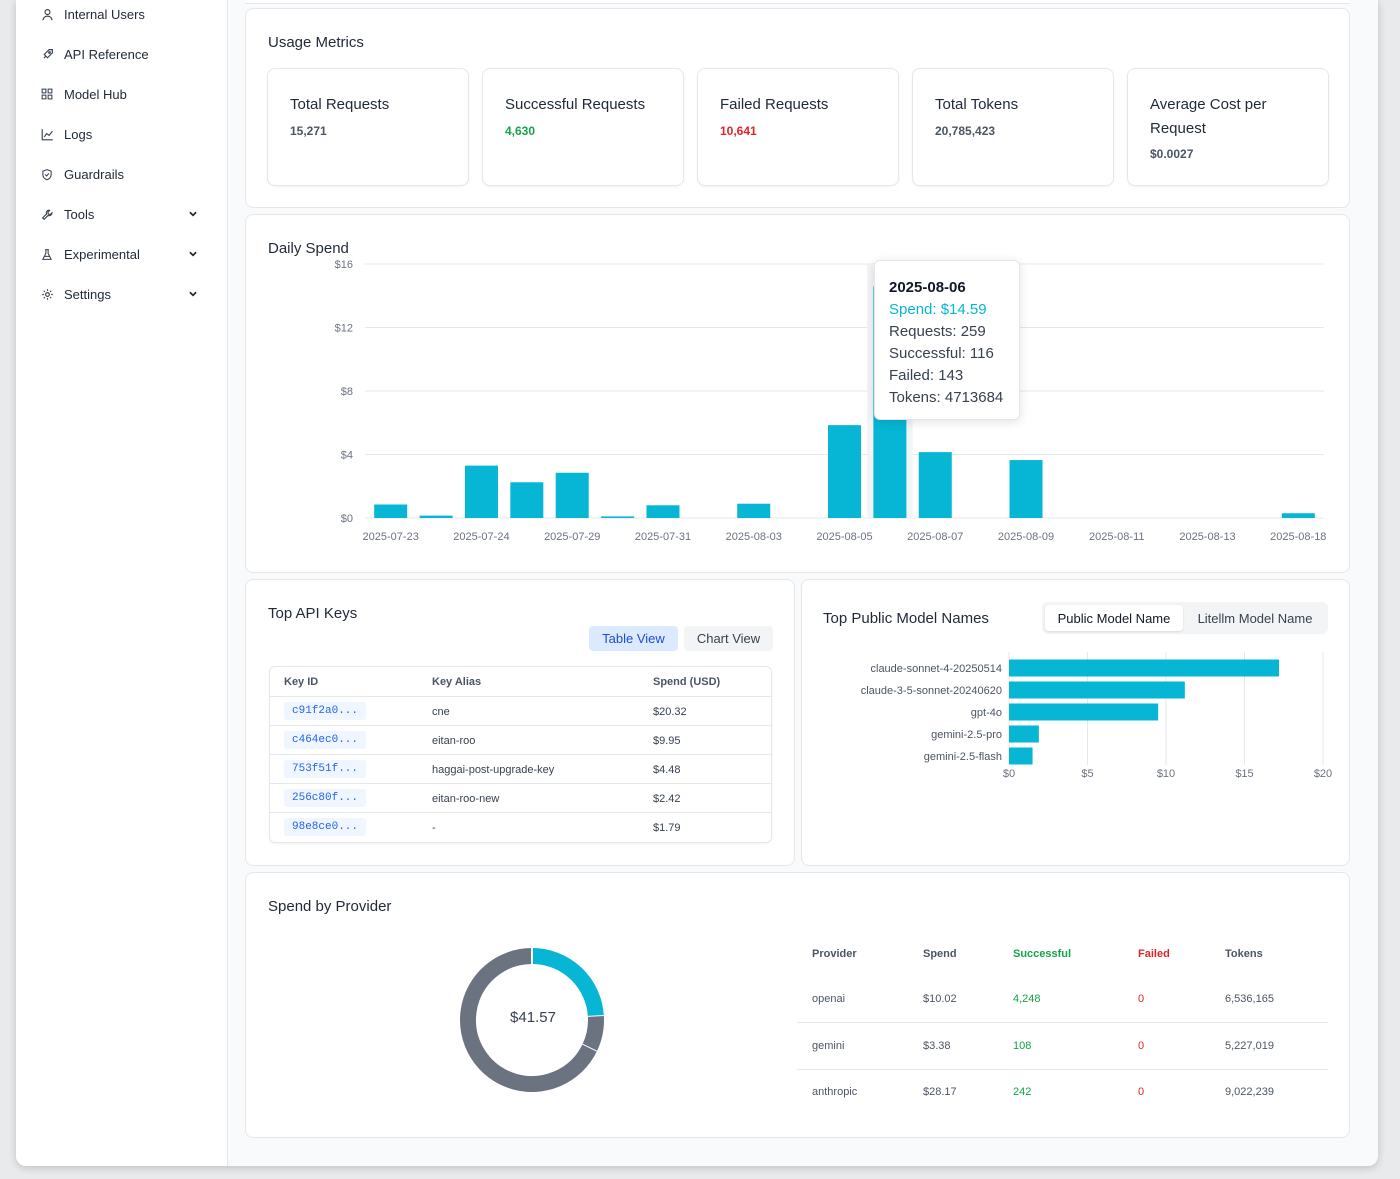  Describe the element at coordinates (47, 254) in the screenshot. I see `flask-icon` at that location.